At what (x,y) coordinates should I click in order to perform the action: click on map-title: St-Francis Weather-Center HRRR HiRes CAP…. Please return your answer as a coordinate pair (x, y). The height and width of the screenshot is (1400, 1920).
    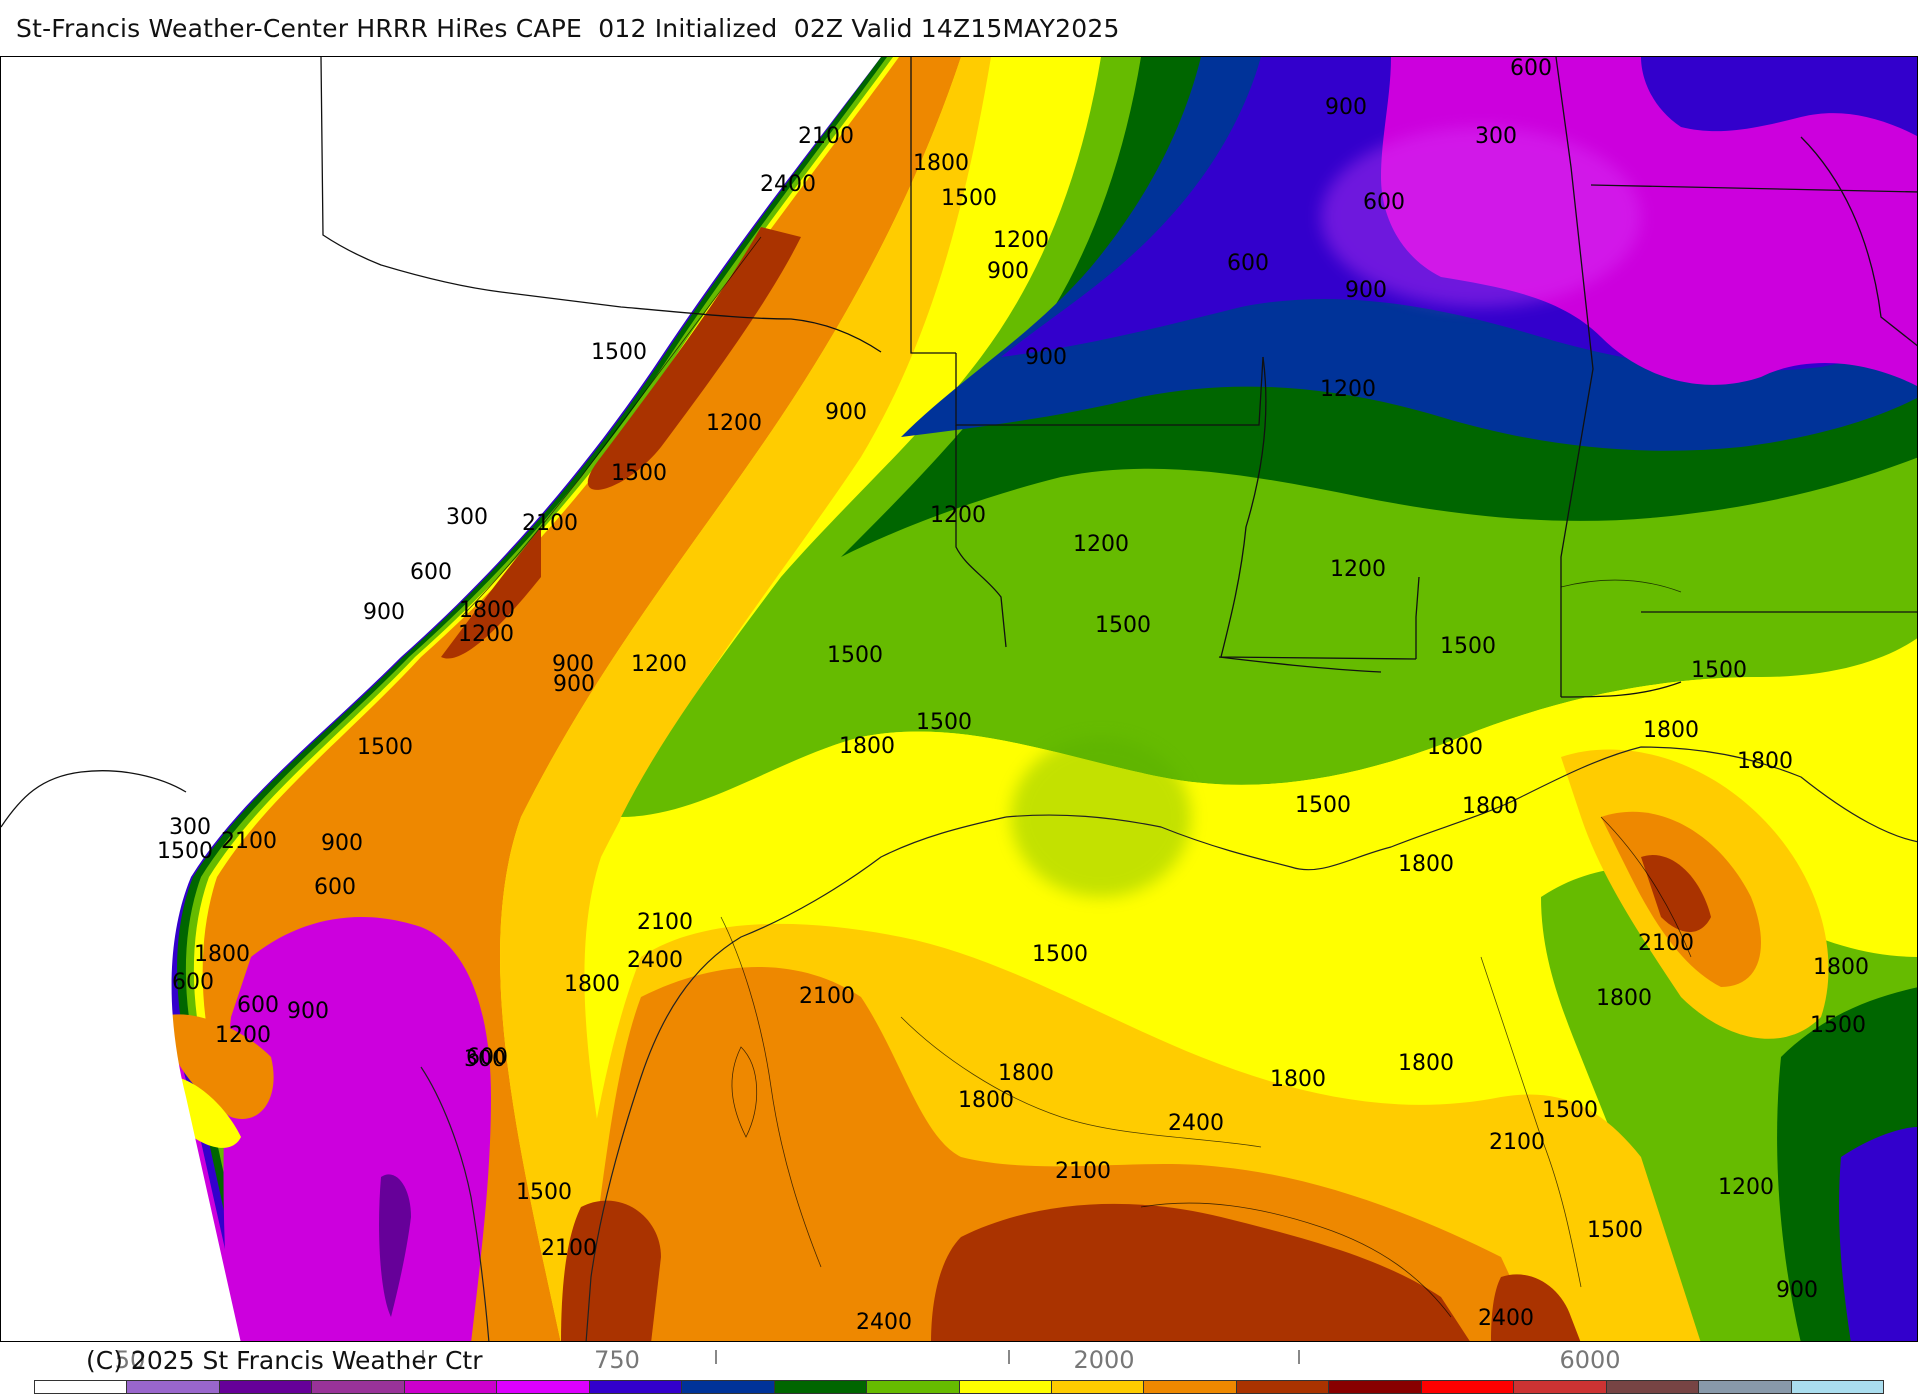
    Looking at the image, I should click on (568, 28).